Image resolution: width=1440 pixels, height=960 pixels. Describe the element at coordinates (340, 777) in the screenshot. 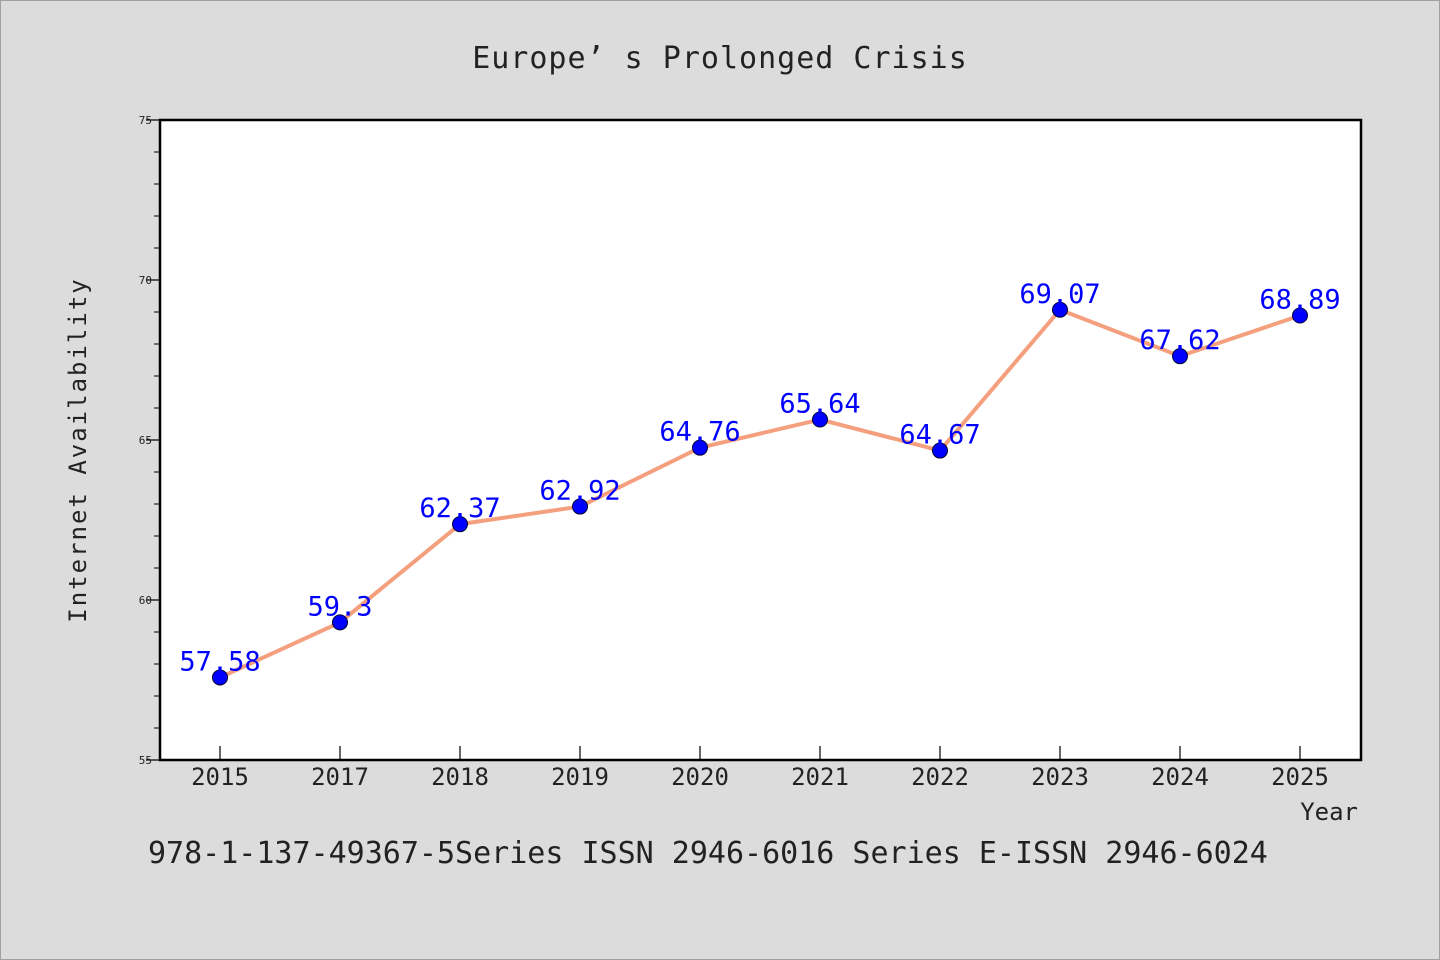

I see `x-tick-label: 2017` at that location.